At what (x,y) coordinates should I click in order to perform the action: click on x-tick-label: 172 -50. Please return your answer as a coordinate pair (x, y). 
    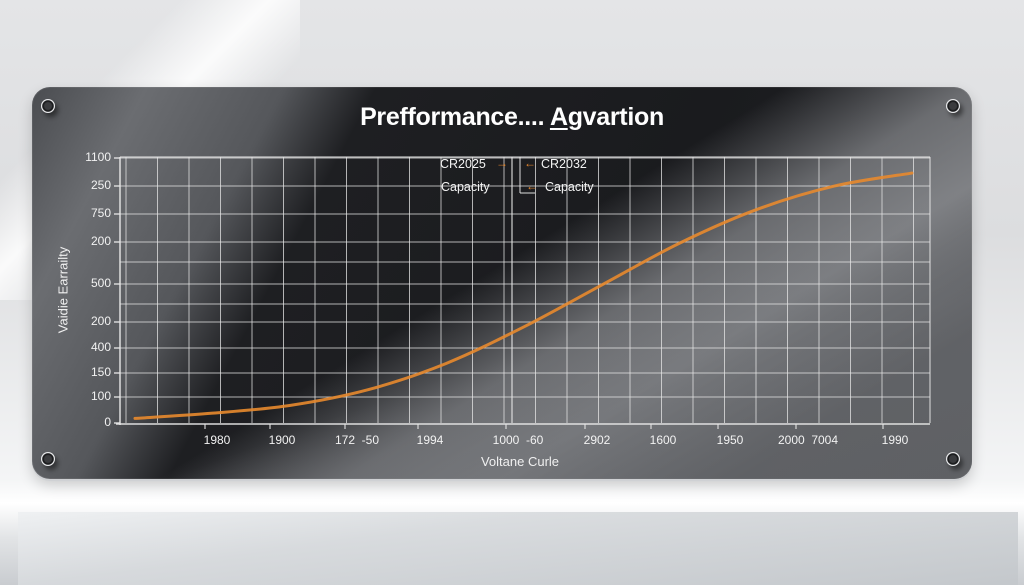
    Looking at the image, I should click on (357, 440).